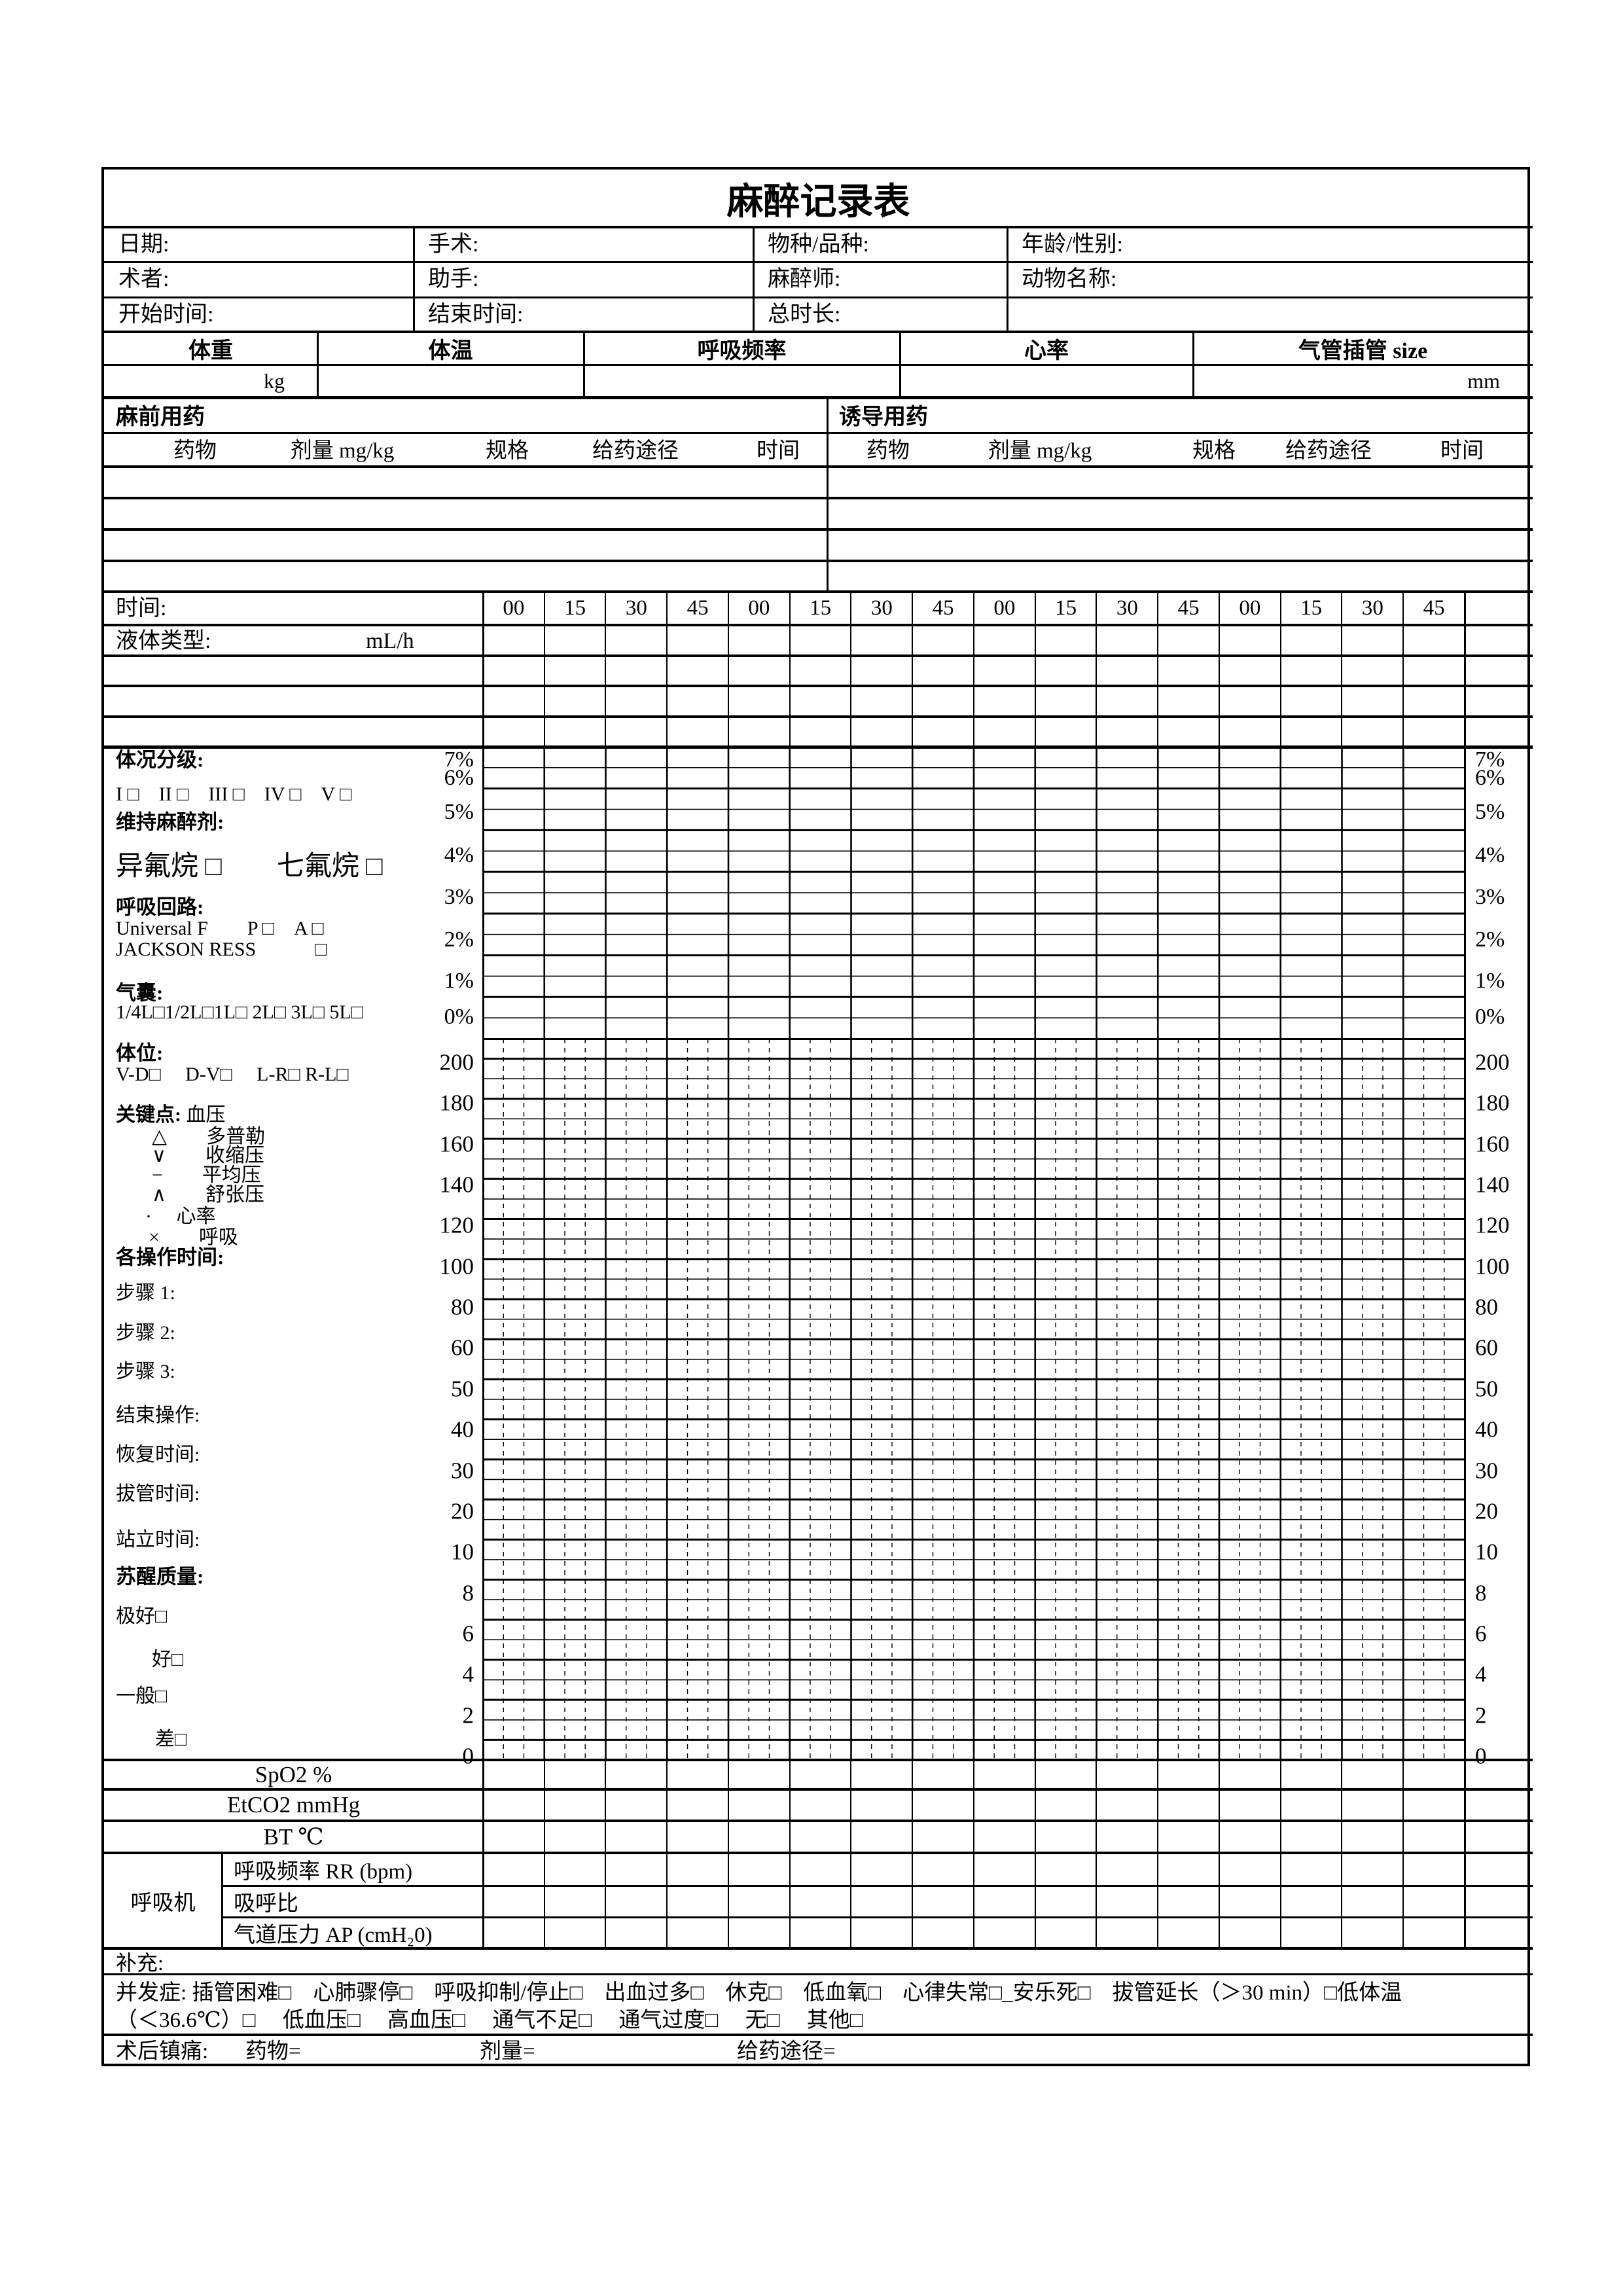  What do you see at coordinates (1270, 244) in the screenshot?
I see `info-cell-row1-3: 年龄/性别:` at bounding box center [1270, 244].